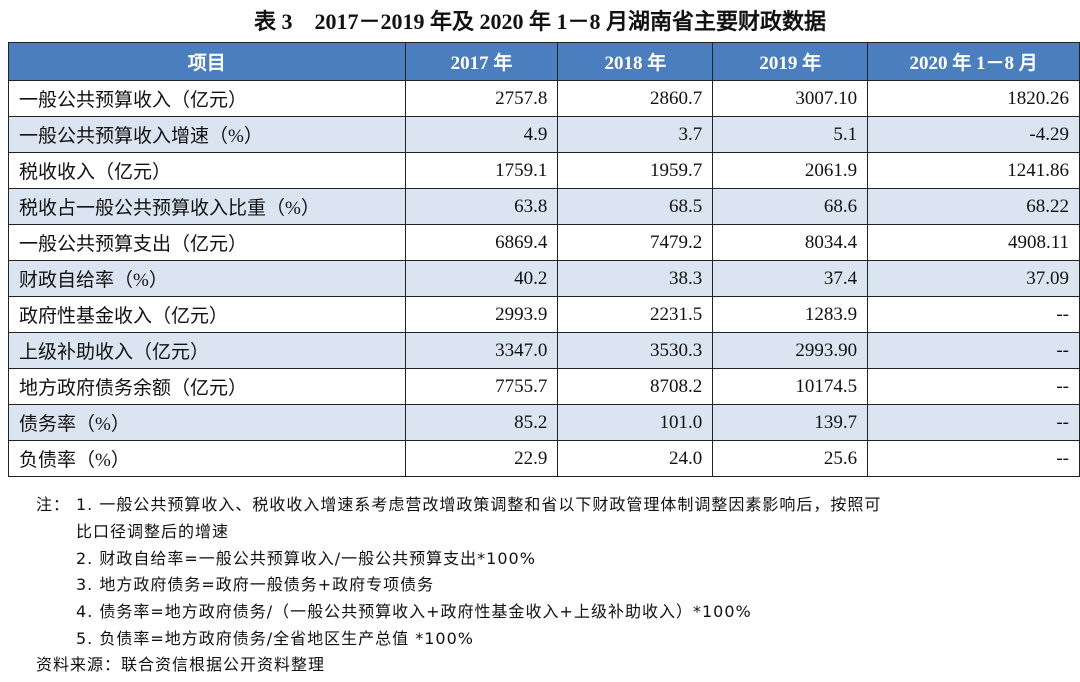 The image size is (1080, 682). What do you see at coordinates (207, 242) in the screenshot?
I see `row-label: 一般公共预算支出（亿元）` at bounding box center [207, 242].